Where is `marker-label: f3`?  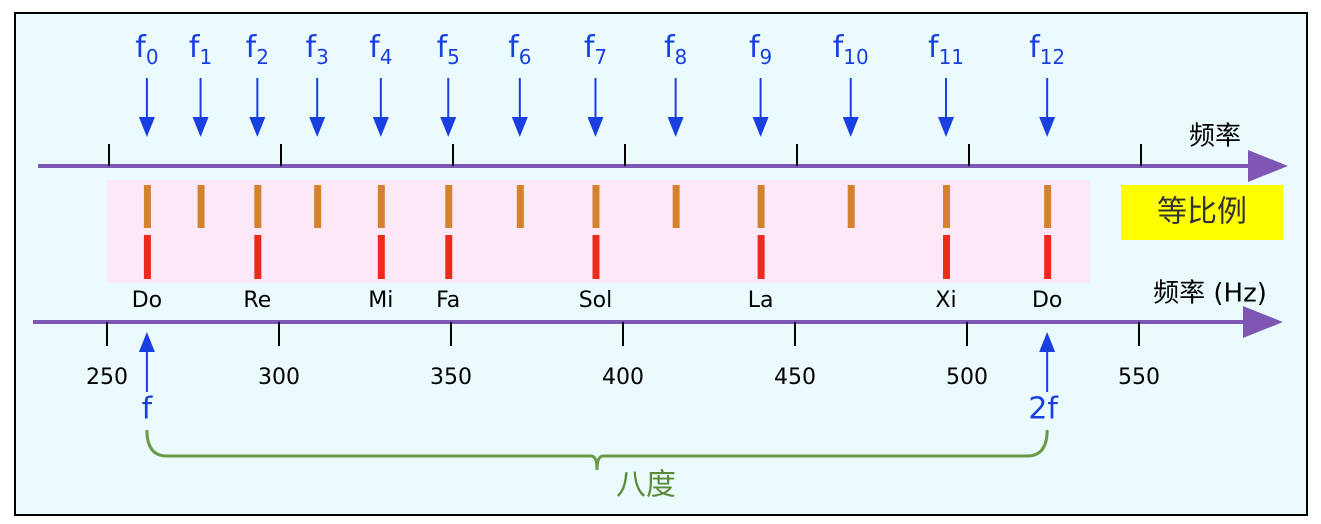
marker-label: f3 is located at coordinates (317, 49).